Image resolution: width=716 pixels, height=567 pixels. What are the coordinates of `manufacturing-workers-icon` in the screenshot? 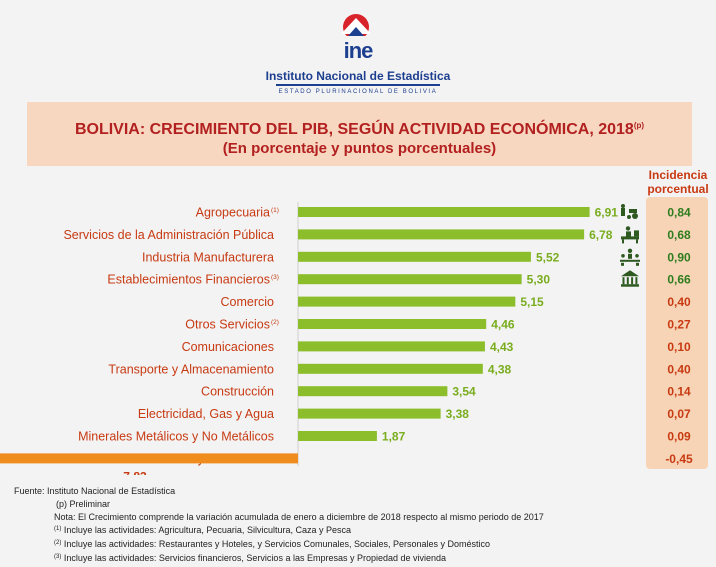 It's located at (630, 257).